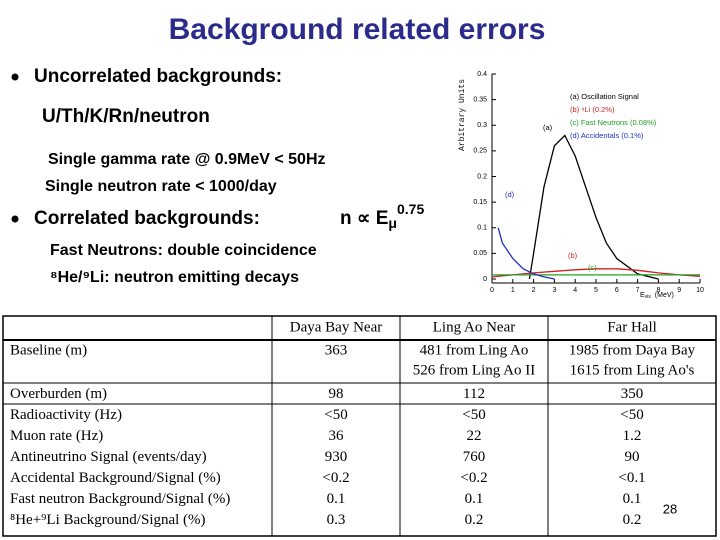 The image size is (720, 540). Describe the element at coordinates (357, 29) in the screenshot. I see `slide-title: Background related errors` at that location.